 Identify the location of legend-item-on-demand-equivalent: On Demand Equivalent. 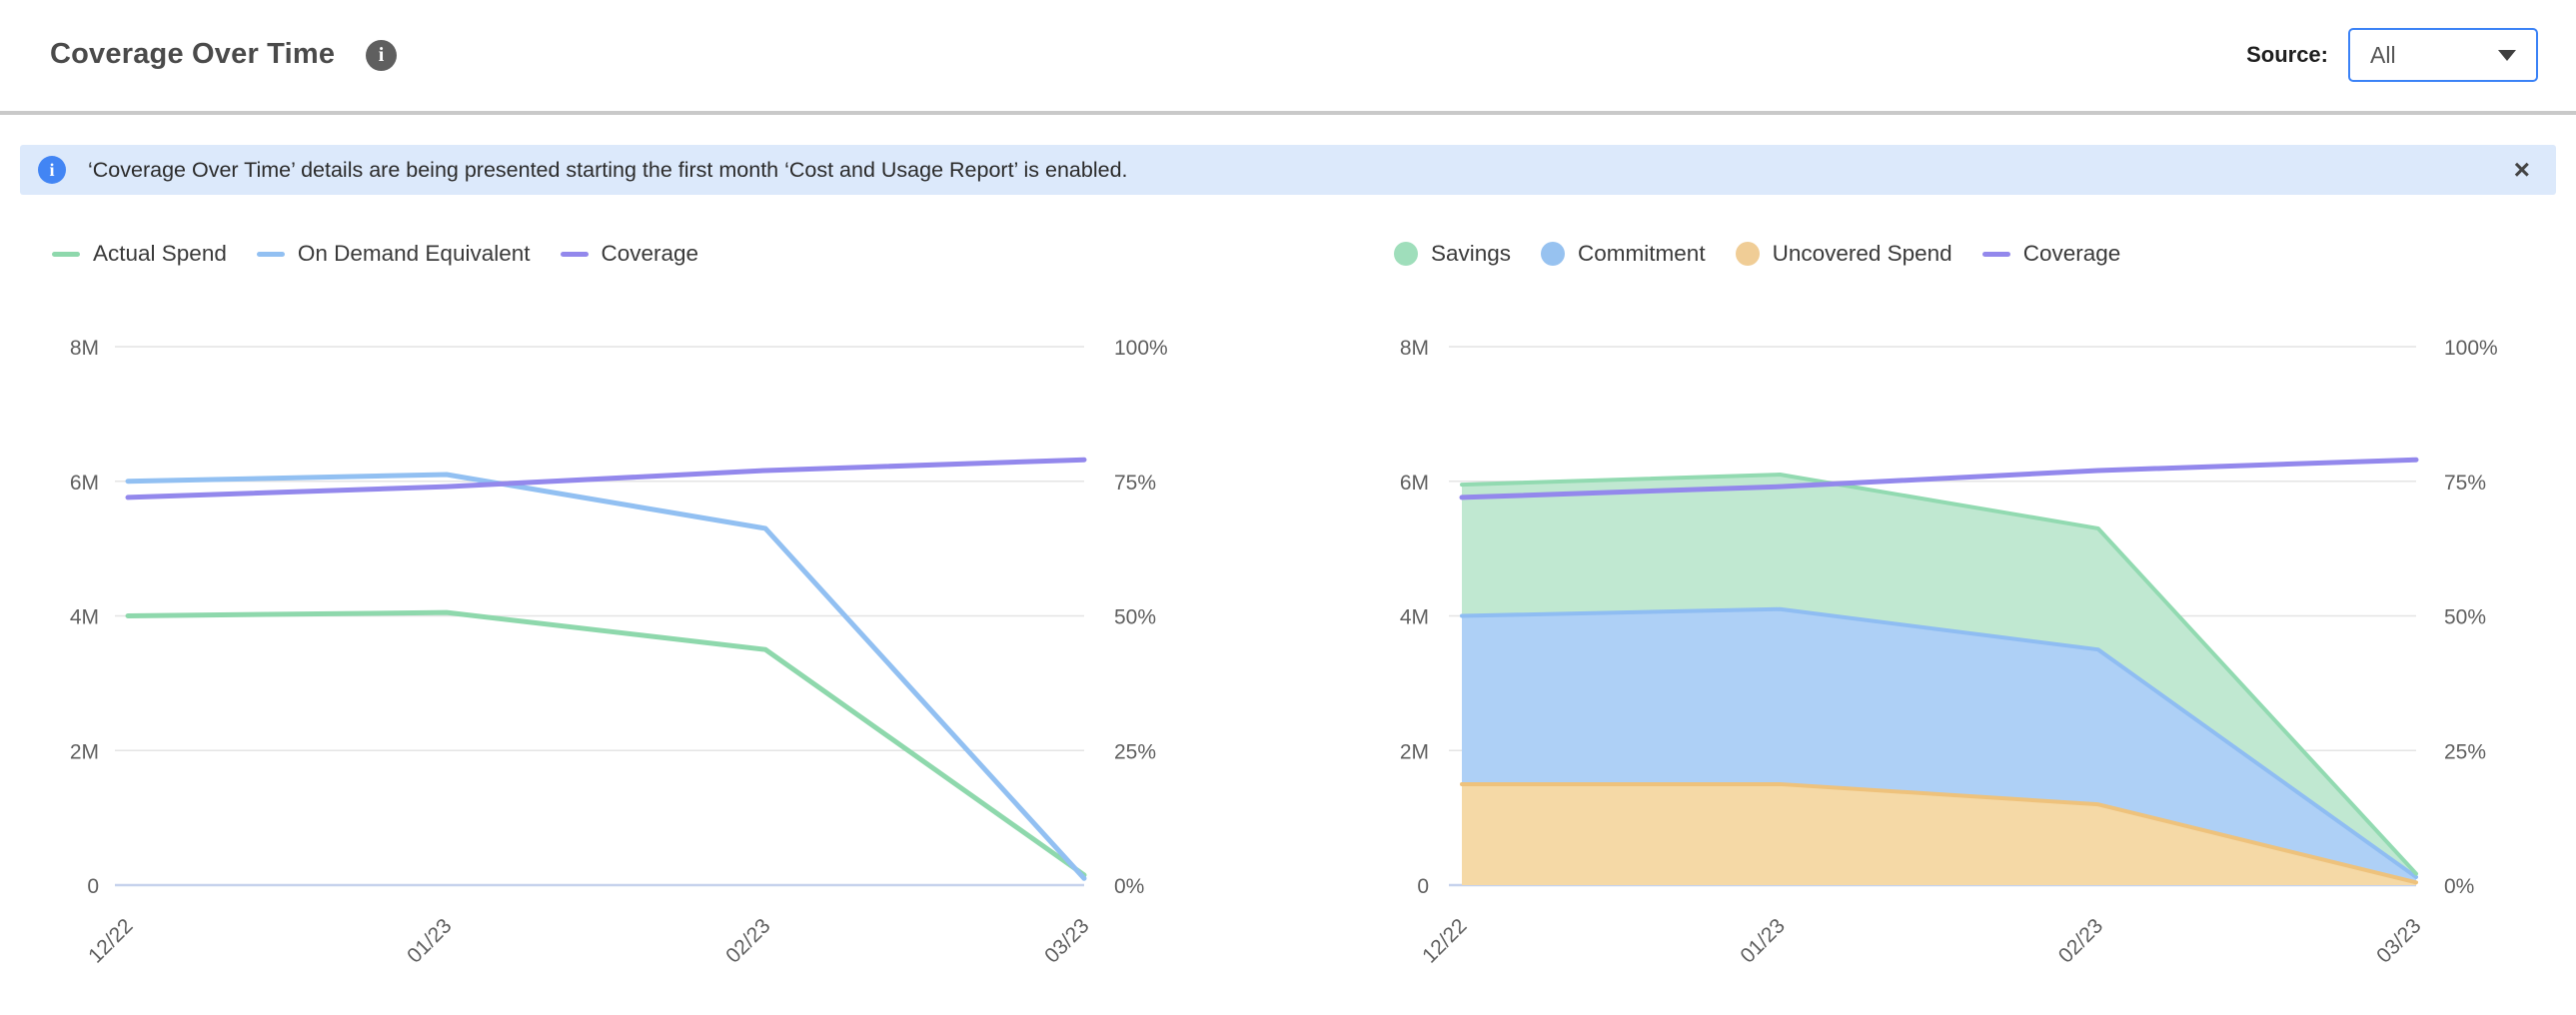
(393, 254).